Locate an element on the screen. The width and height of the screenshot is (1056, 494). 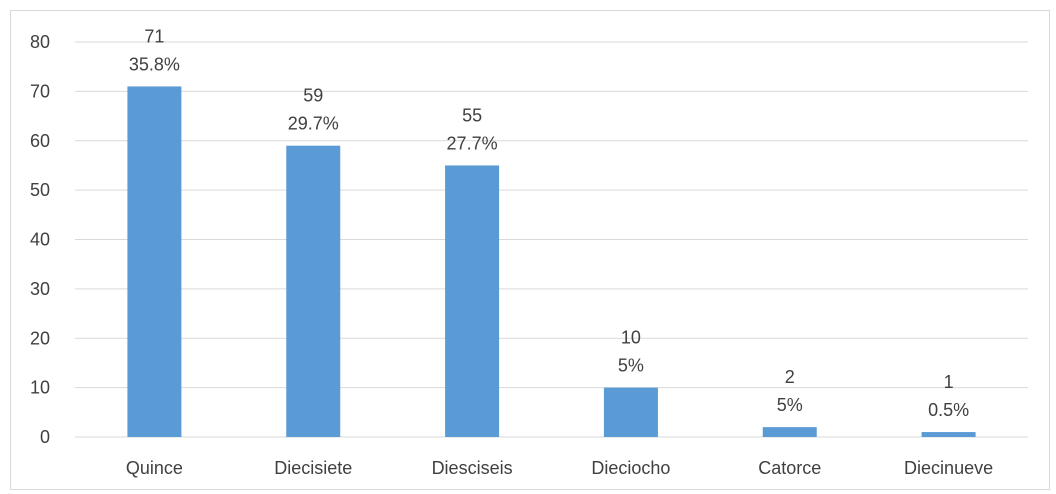
y-tick-label: 60 is located at coordinates (40, 141).